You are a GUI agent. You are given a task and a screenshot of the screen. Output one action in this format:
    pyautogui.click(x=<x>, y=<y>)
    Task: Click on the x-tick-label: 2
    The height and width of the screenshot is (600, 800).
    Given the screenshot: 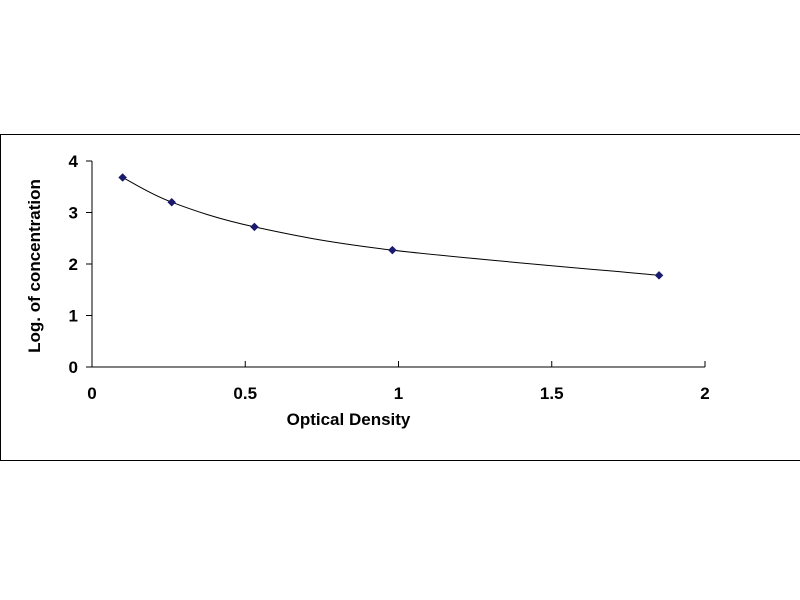 What is the action you would take?
    pyautogui.click(x=704, y=393)
    